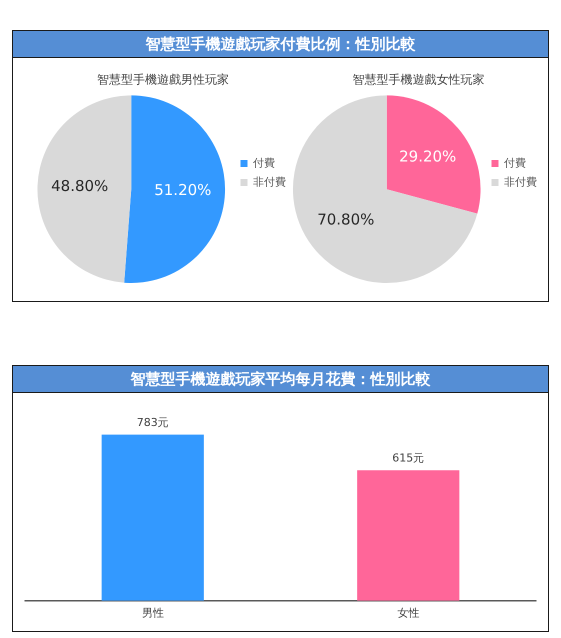  I want to click on data-label: 29.20%, so click(427, 157).